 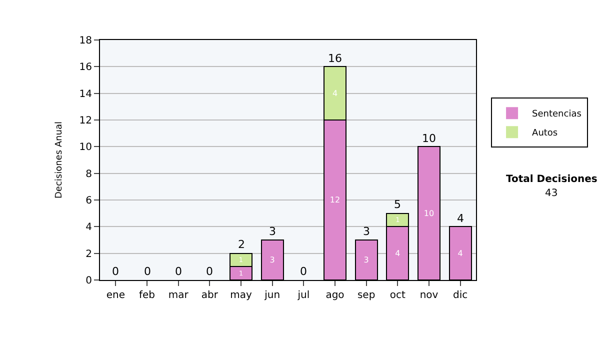 What do you see at coordinates (210, 295) in the screenshot?
I see `x-tick-label: abr` at bounding box center [210, 295].